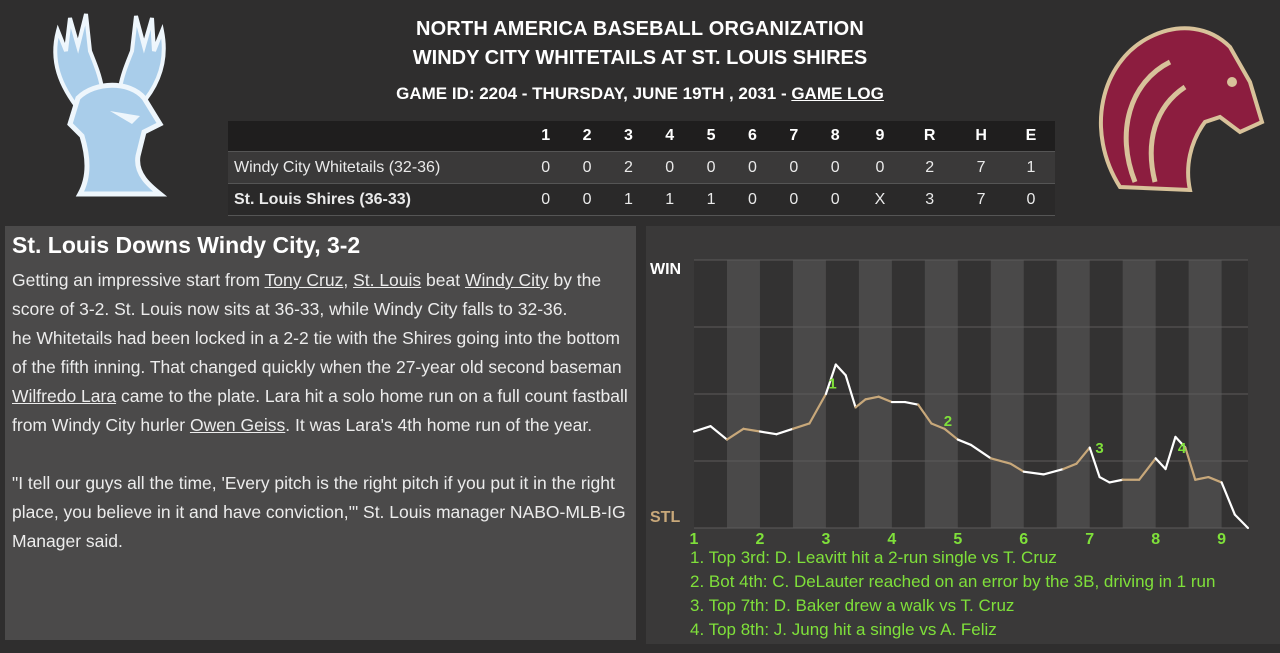 The image size is (1280, 653). Describe the element at coordinates (837, 93) in the screenshot. I see `game-log-link: GAME LOG` at that location.